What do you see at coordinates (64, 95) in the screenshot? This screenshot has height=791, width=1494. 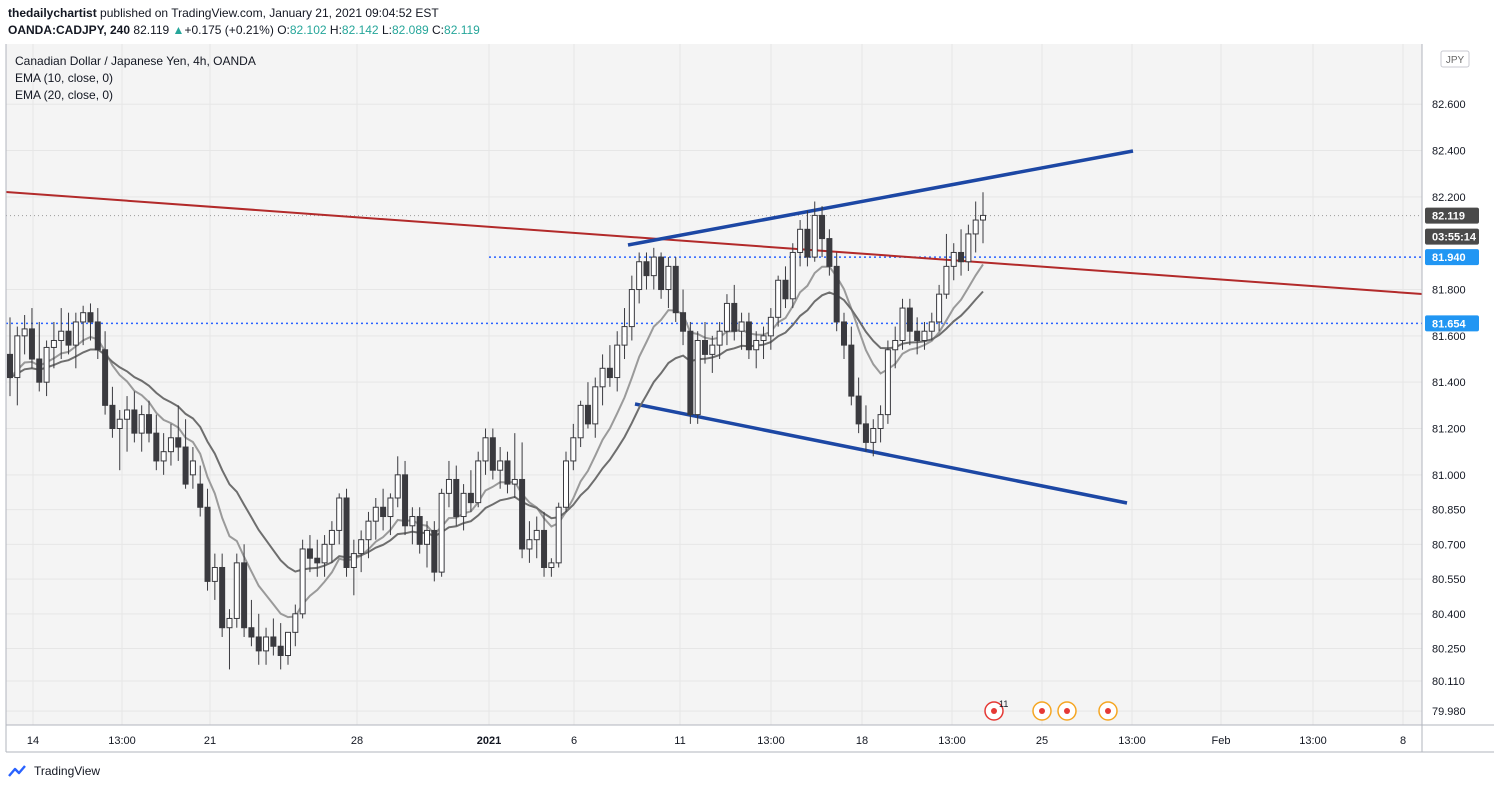 I see `legend-ema20: EMA (20, close, 0)` at bounding box center [64, 95].